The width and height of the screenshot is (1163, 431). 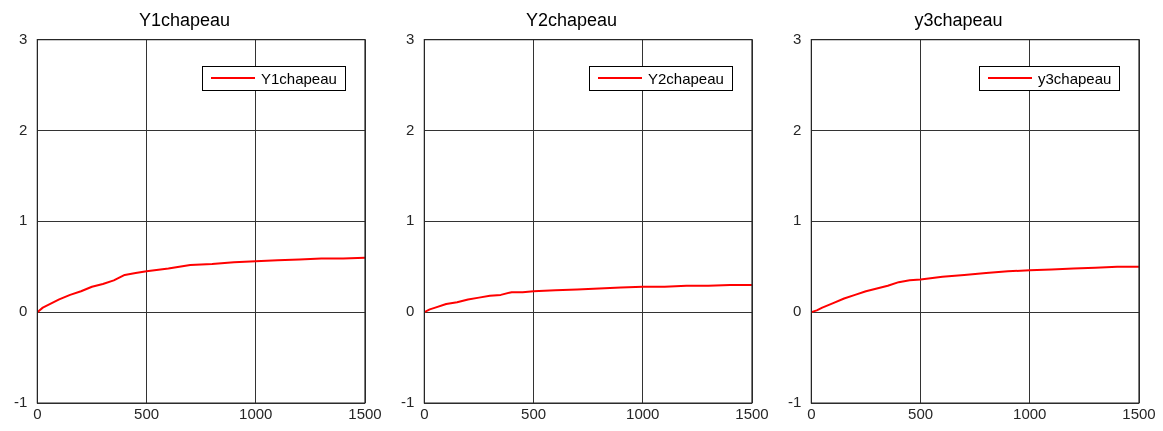 What do you see at coordinates (686, 78) in the screenshot?
I see `legend-label: Y2chapeau` at bounding box center [686, 78].